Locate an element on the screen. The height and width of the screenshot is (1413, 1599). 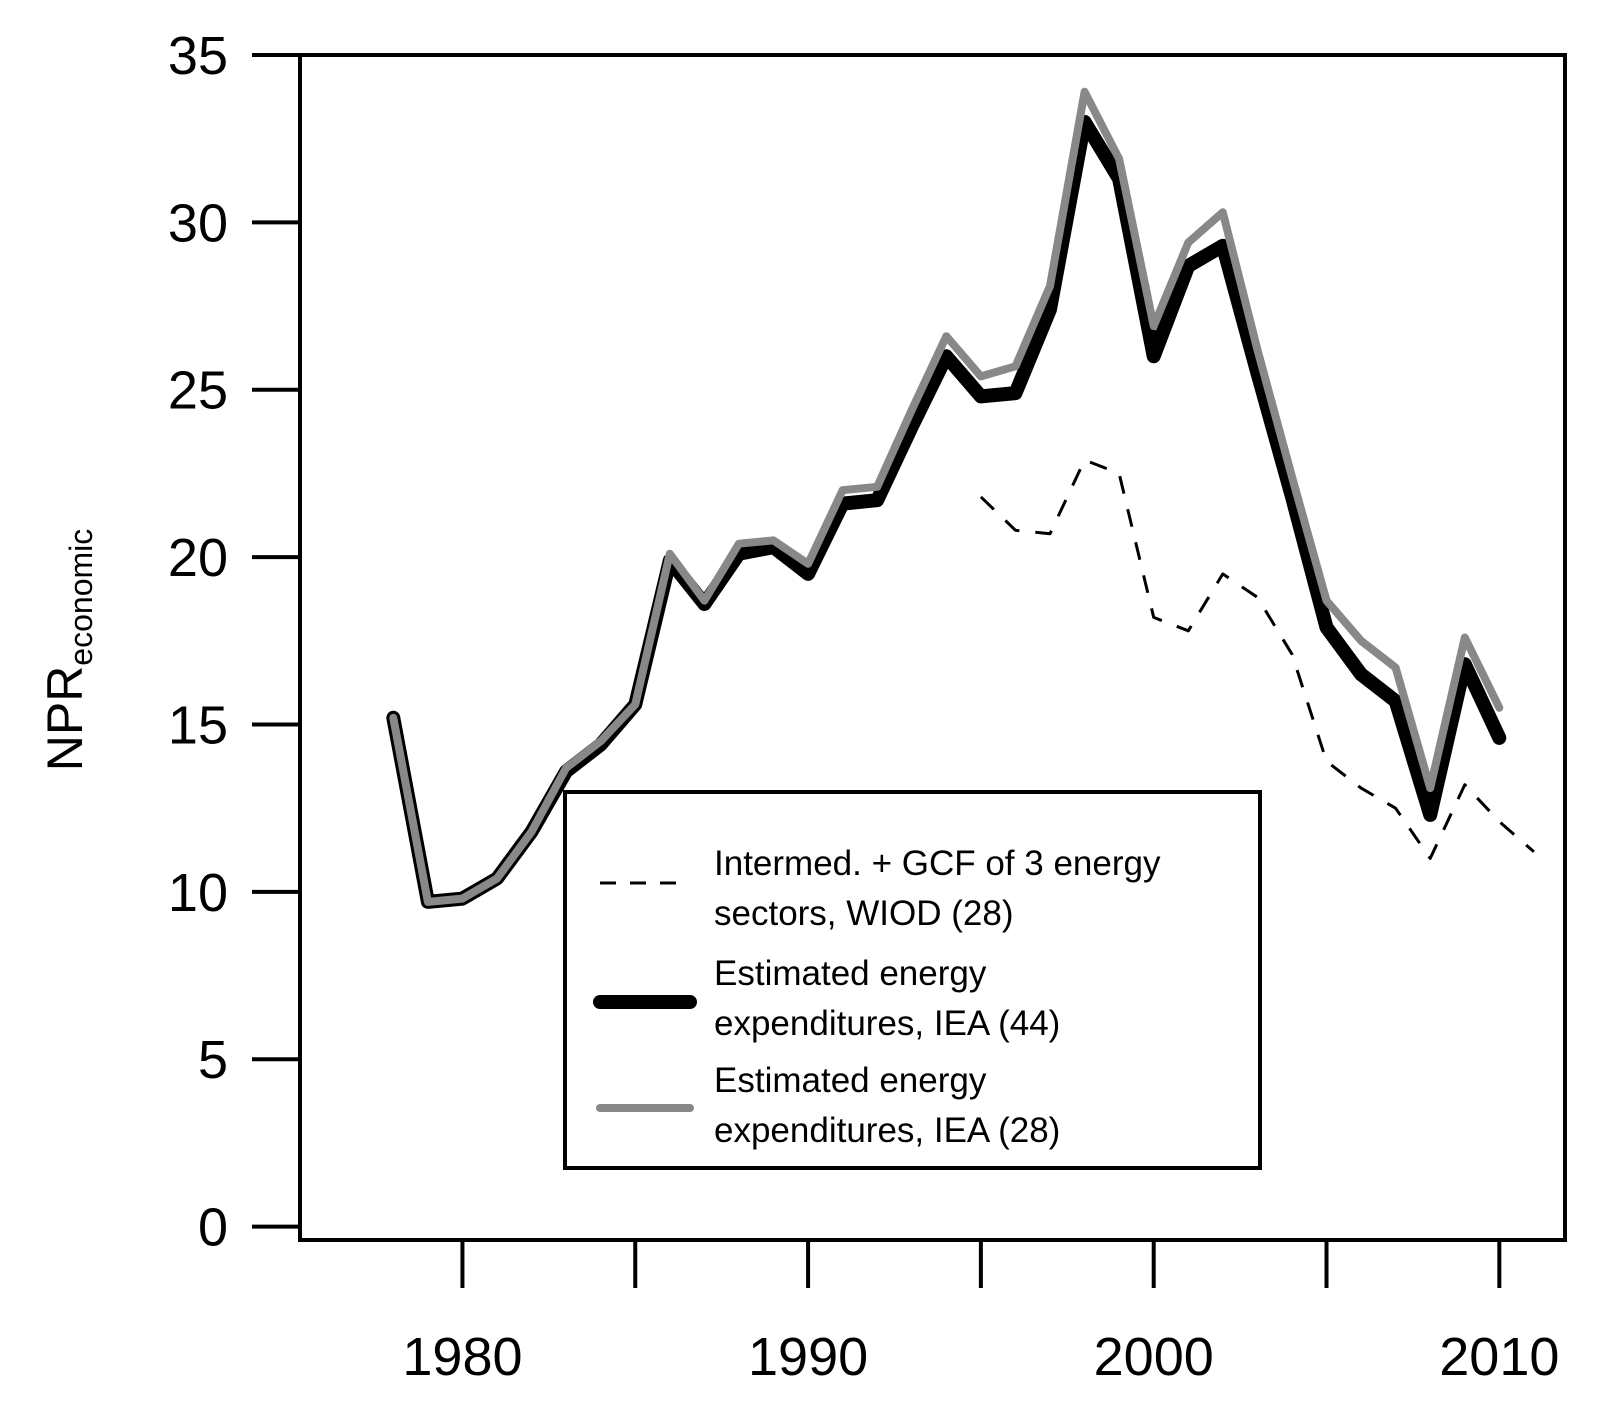
x-tick-label-1980: 1980 is located at coordinates (462, 1357).